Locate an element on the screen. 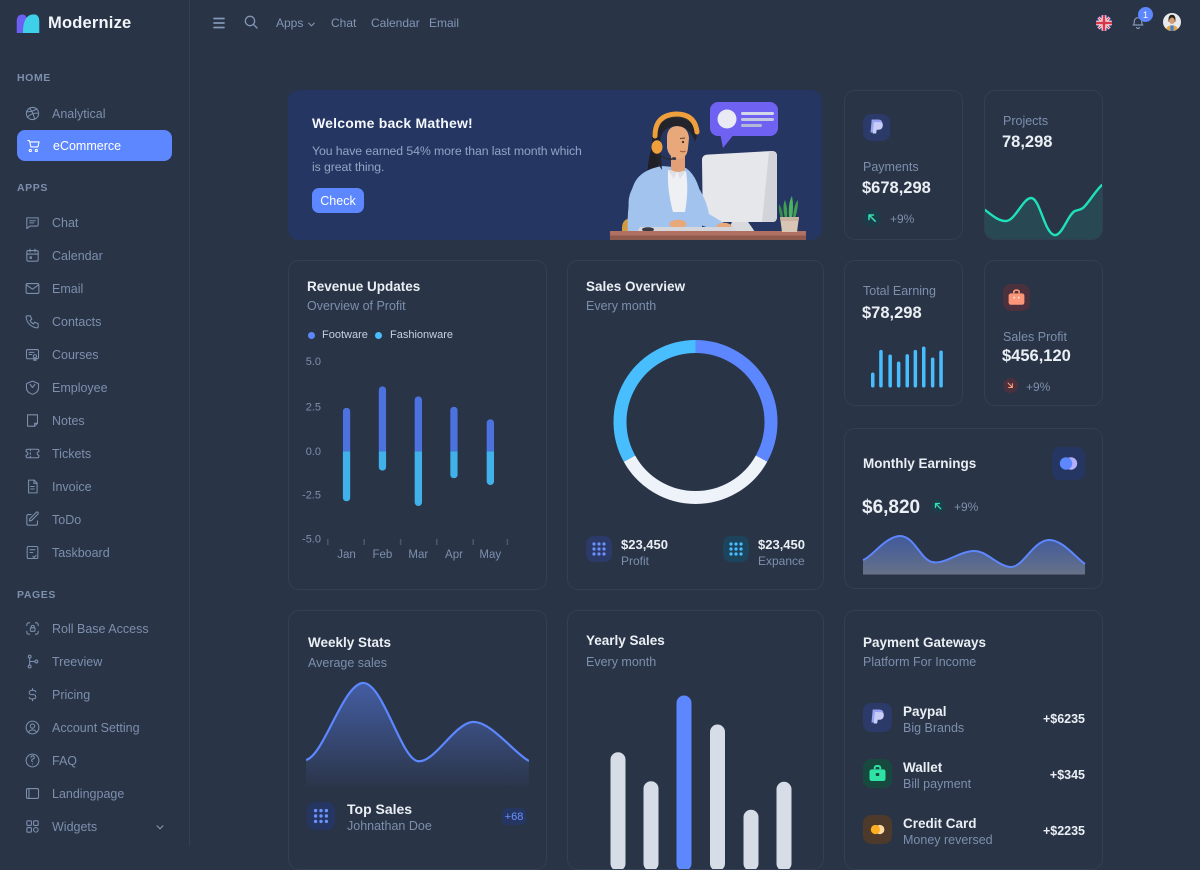 Image resolution: width=1200 pixels, height=870 pixels. svg-text: May is located at coordinates (490, 555).